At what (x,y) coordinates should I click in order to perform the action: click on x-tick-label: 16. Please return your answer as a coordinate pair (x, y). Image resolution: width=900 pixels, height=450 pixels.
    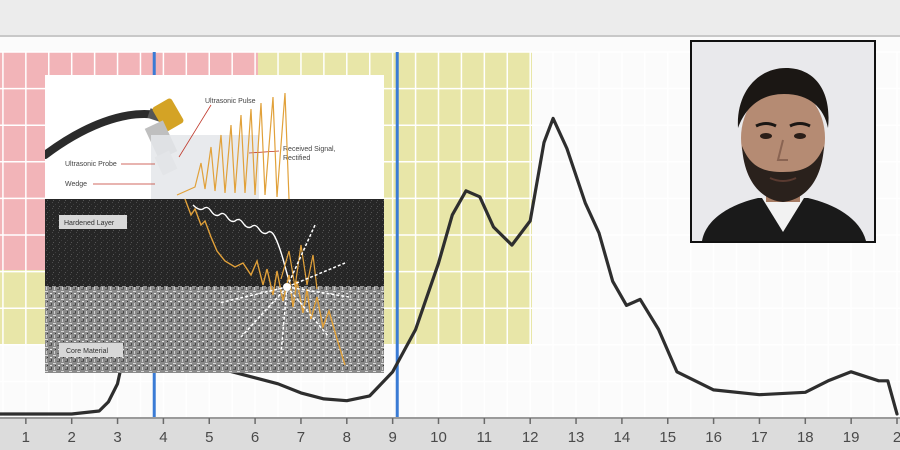
    Looking at the image, I should click on (713, 437).